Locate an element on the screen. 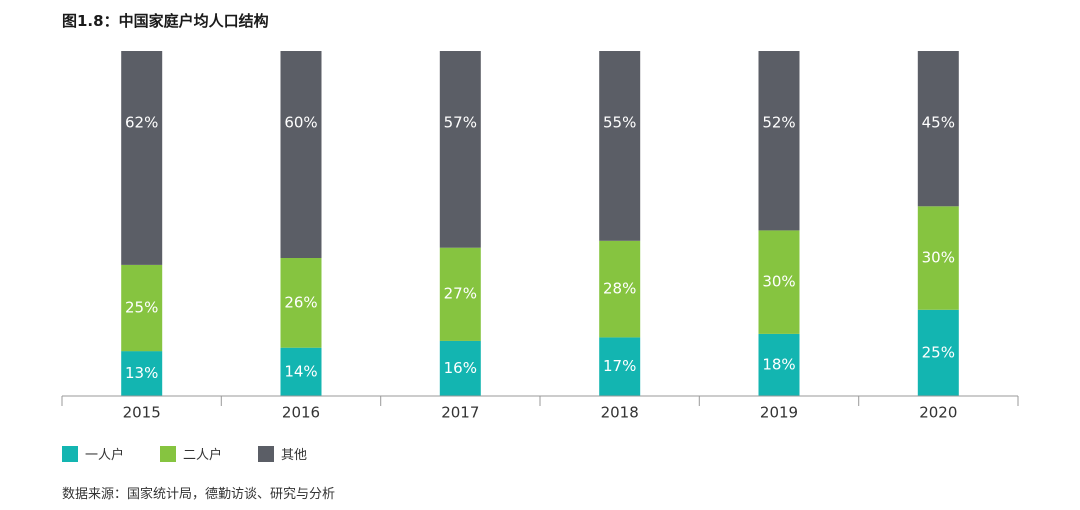 The width and height of the screenshot is (1080, 510). data-label: 14% is located at coordinates (300, 371).